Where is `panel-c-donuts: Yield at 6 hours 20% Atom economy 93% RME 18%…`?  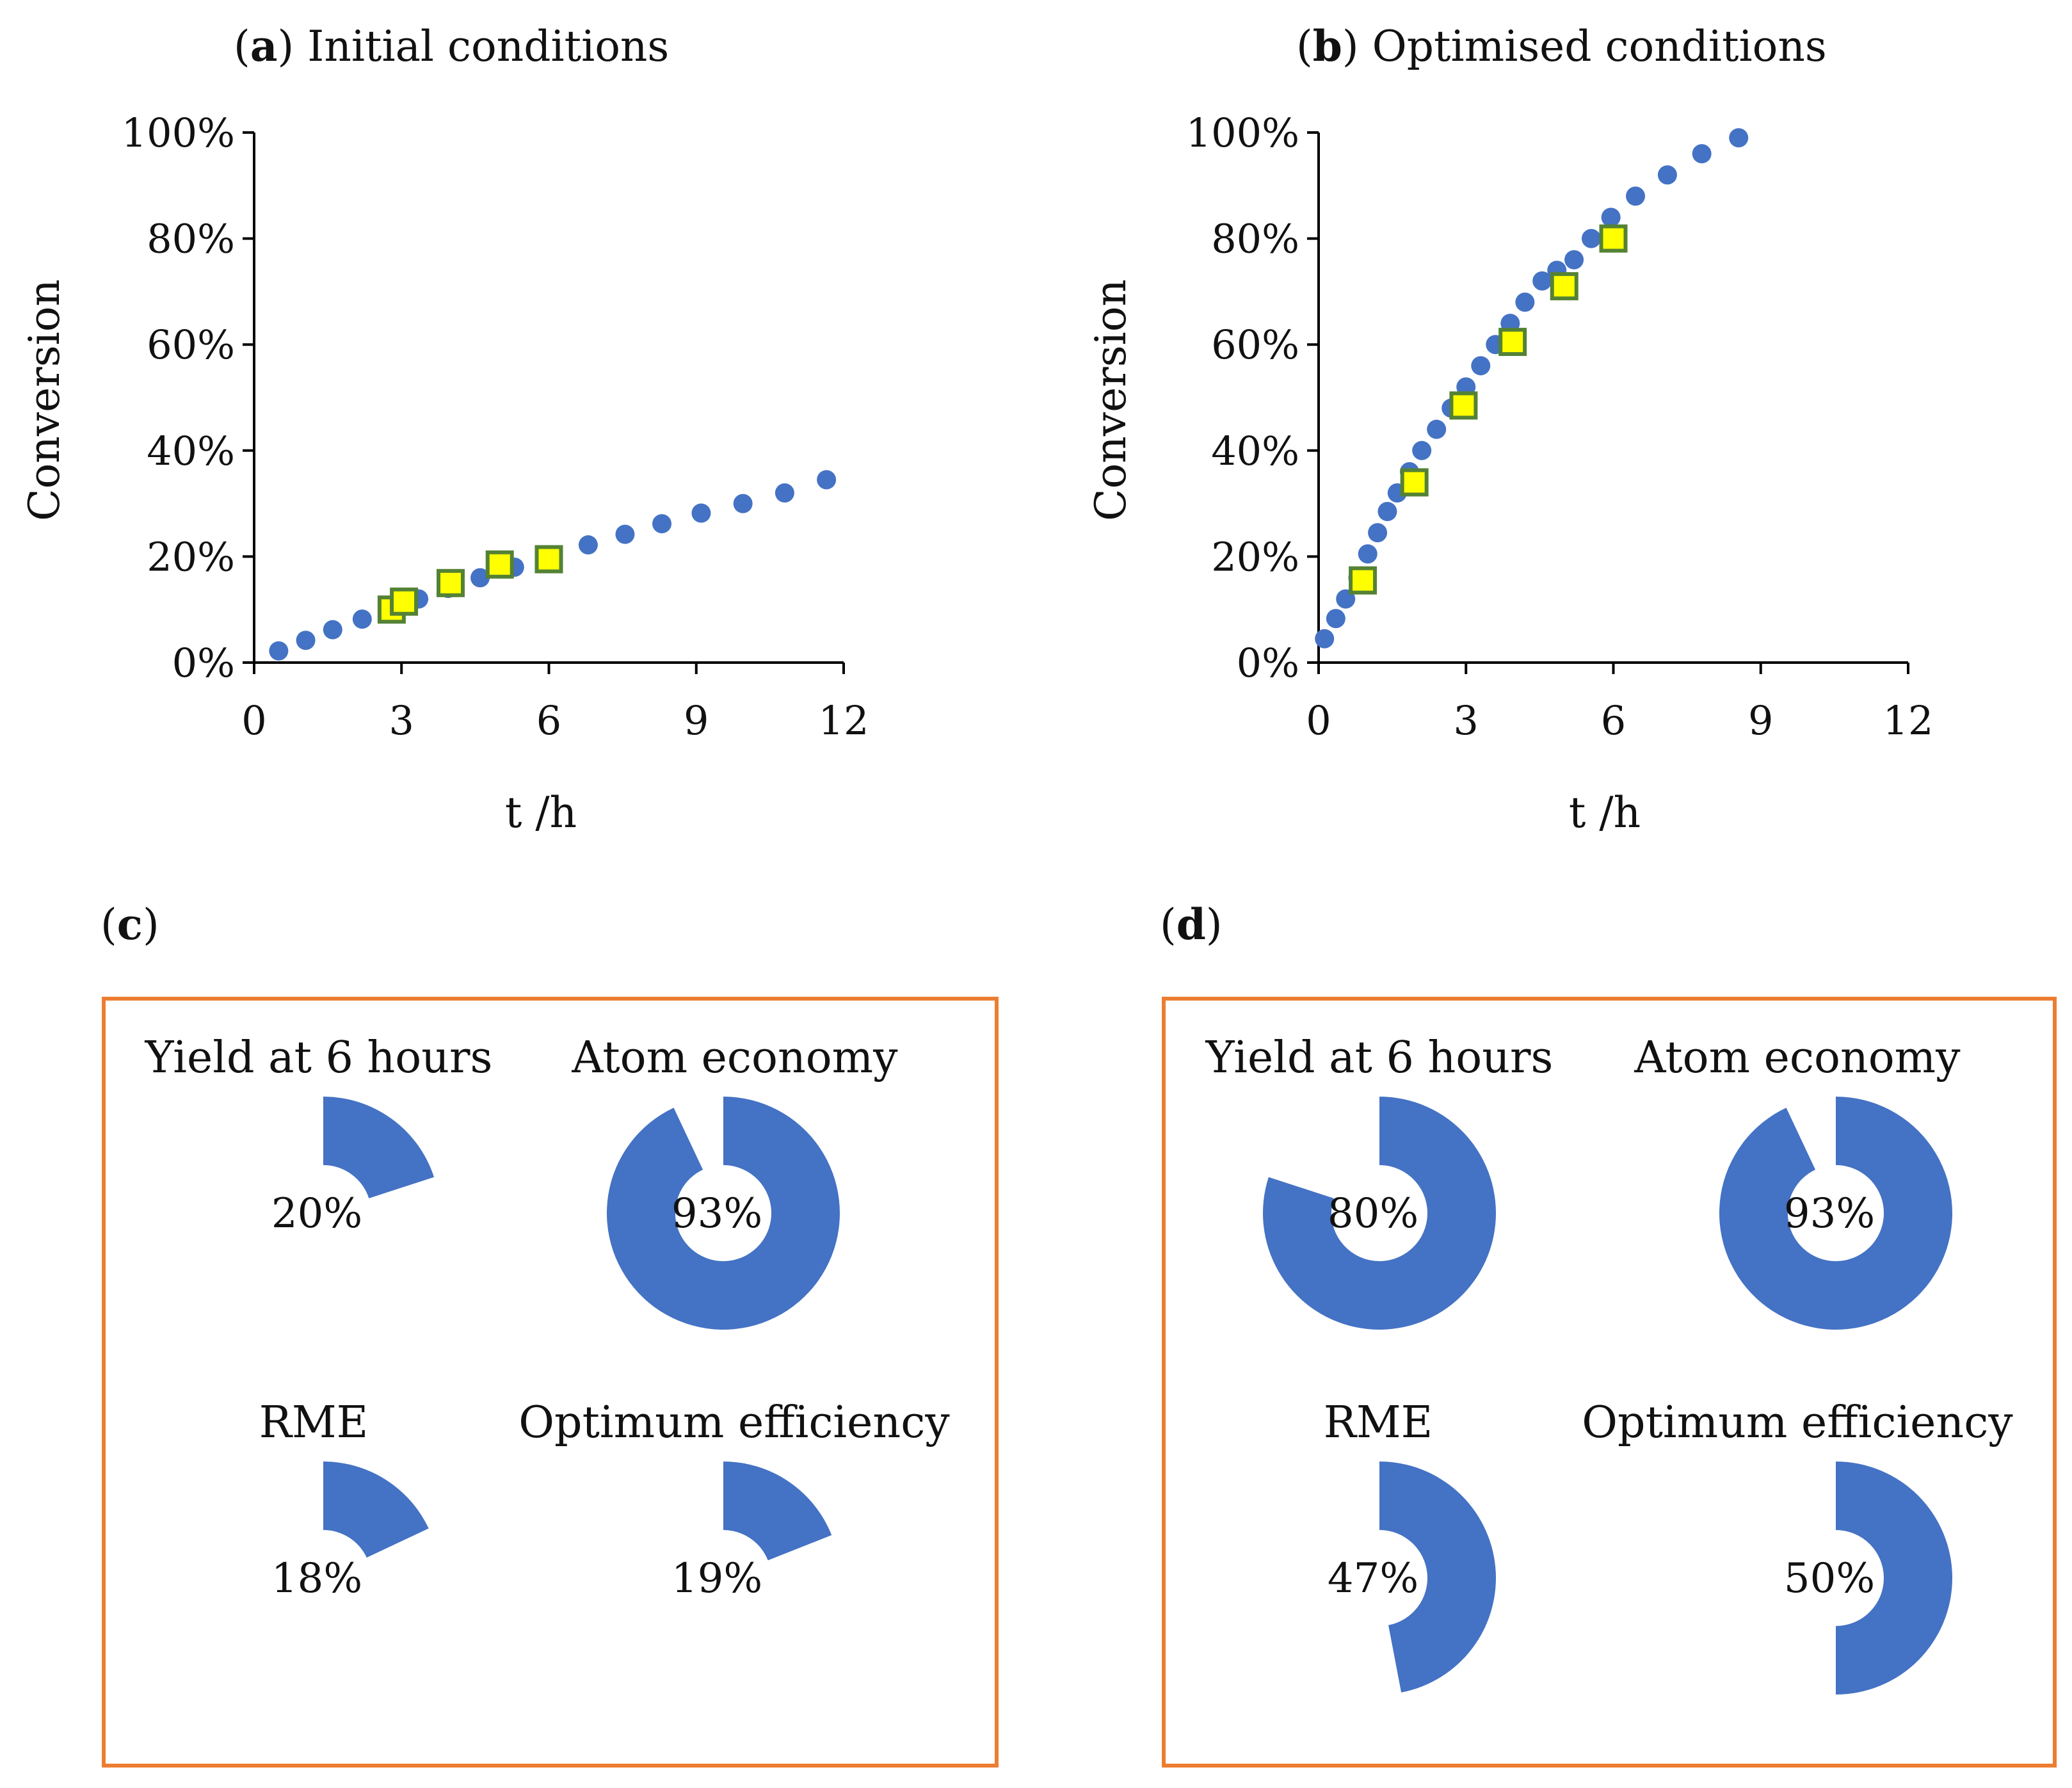 panel-c-donuts: Yield at 6 hours 20% Atom economy 93% RME 18%… is located at coordinates (548, 1317).